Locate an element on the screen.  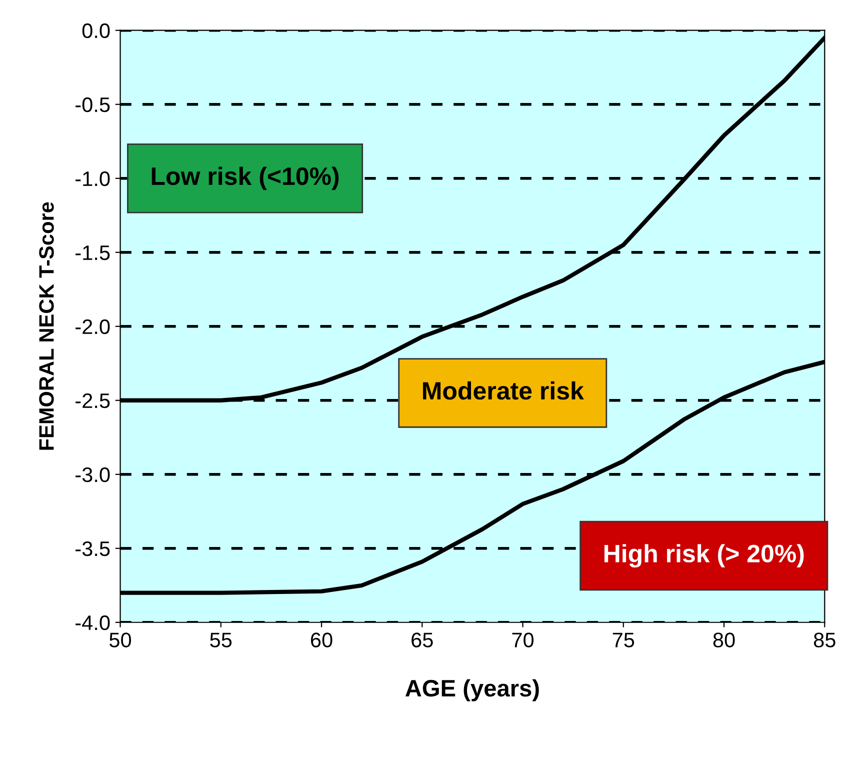
y-tick-label: 0.0 is located at coordinates (96, 30).